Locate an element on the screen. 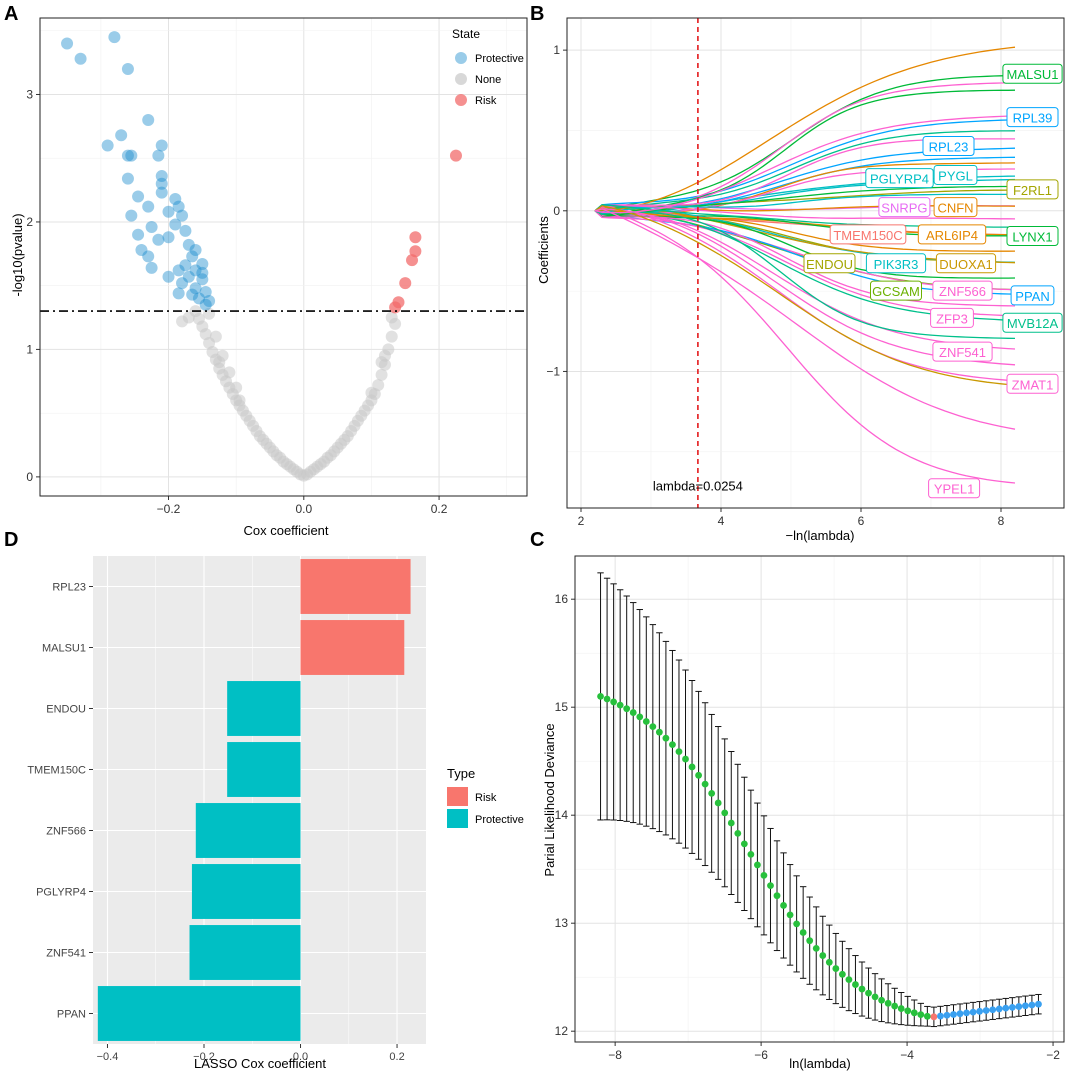 Image resolution: width=1065 pixels, height=1074 pixels. gene-label: DUOXA1 is located at coordinates (965, 264).